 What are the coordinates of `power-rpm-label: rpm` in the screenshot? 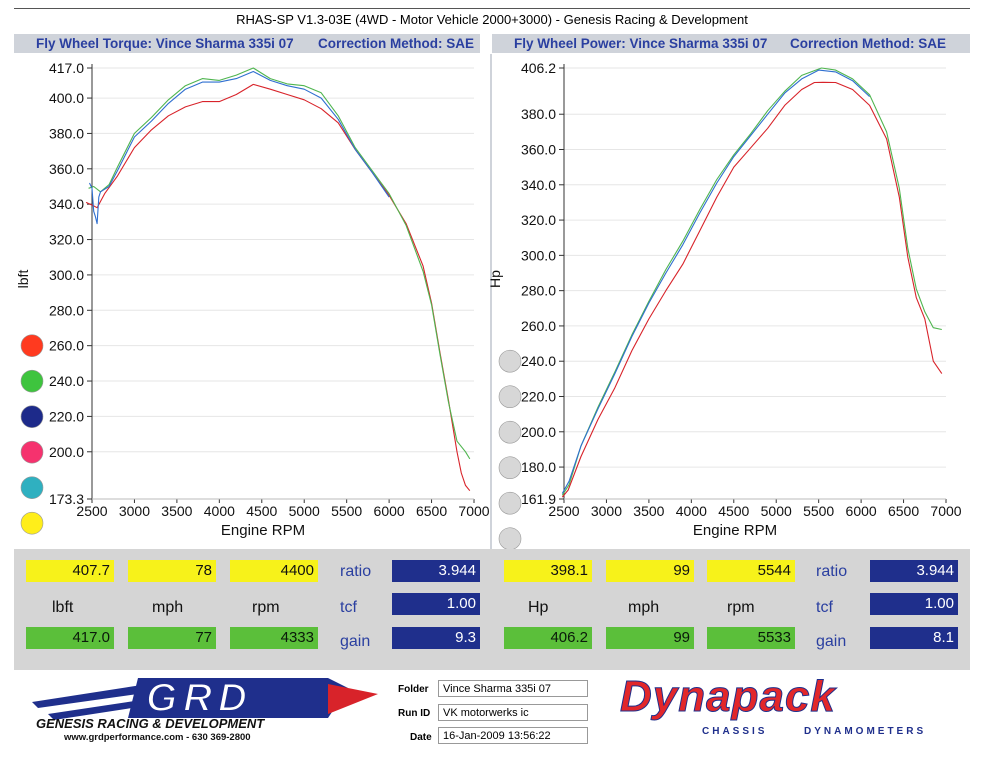 It's located at (741, 607).